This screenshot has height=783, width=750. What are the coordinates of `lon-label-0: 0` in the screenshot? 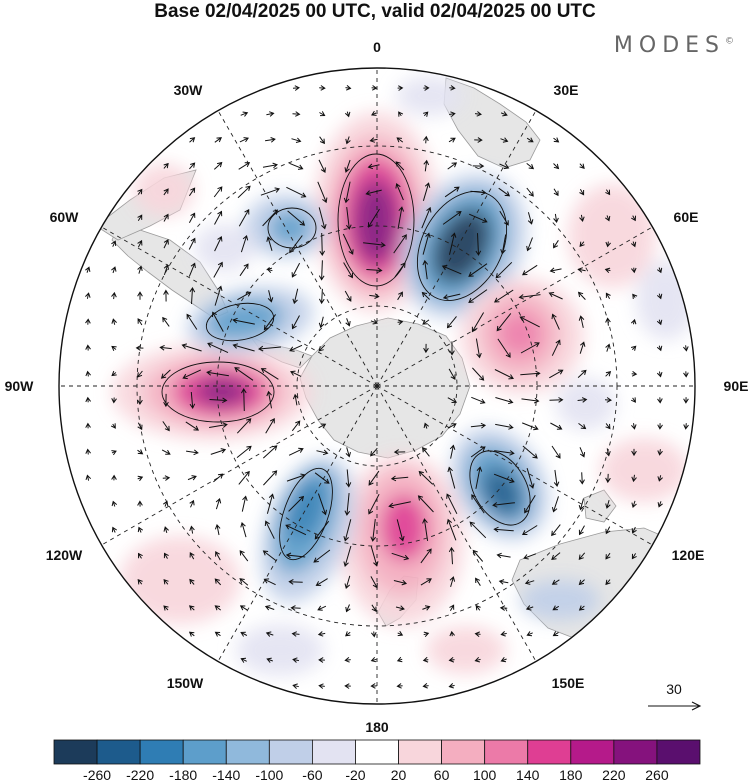 It's located at (377, 47).